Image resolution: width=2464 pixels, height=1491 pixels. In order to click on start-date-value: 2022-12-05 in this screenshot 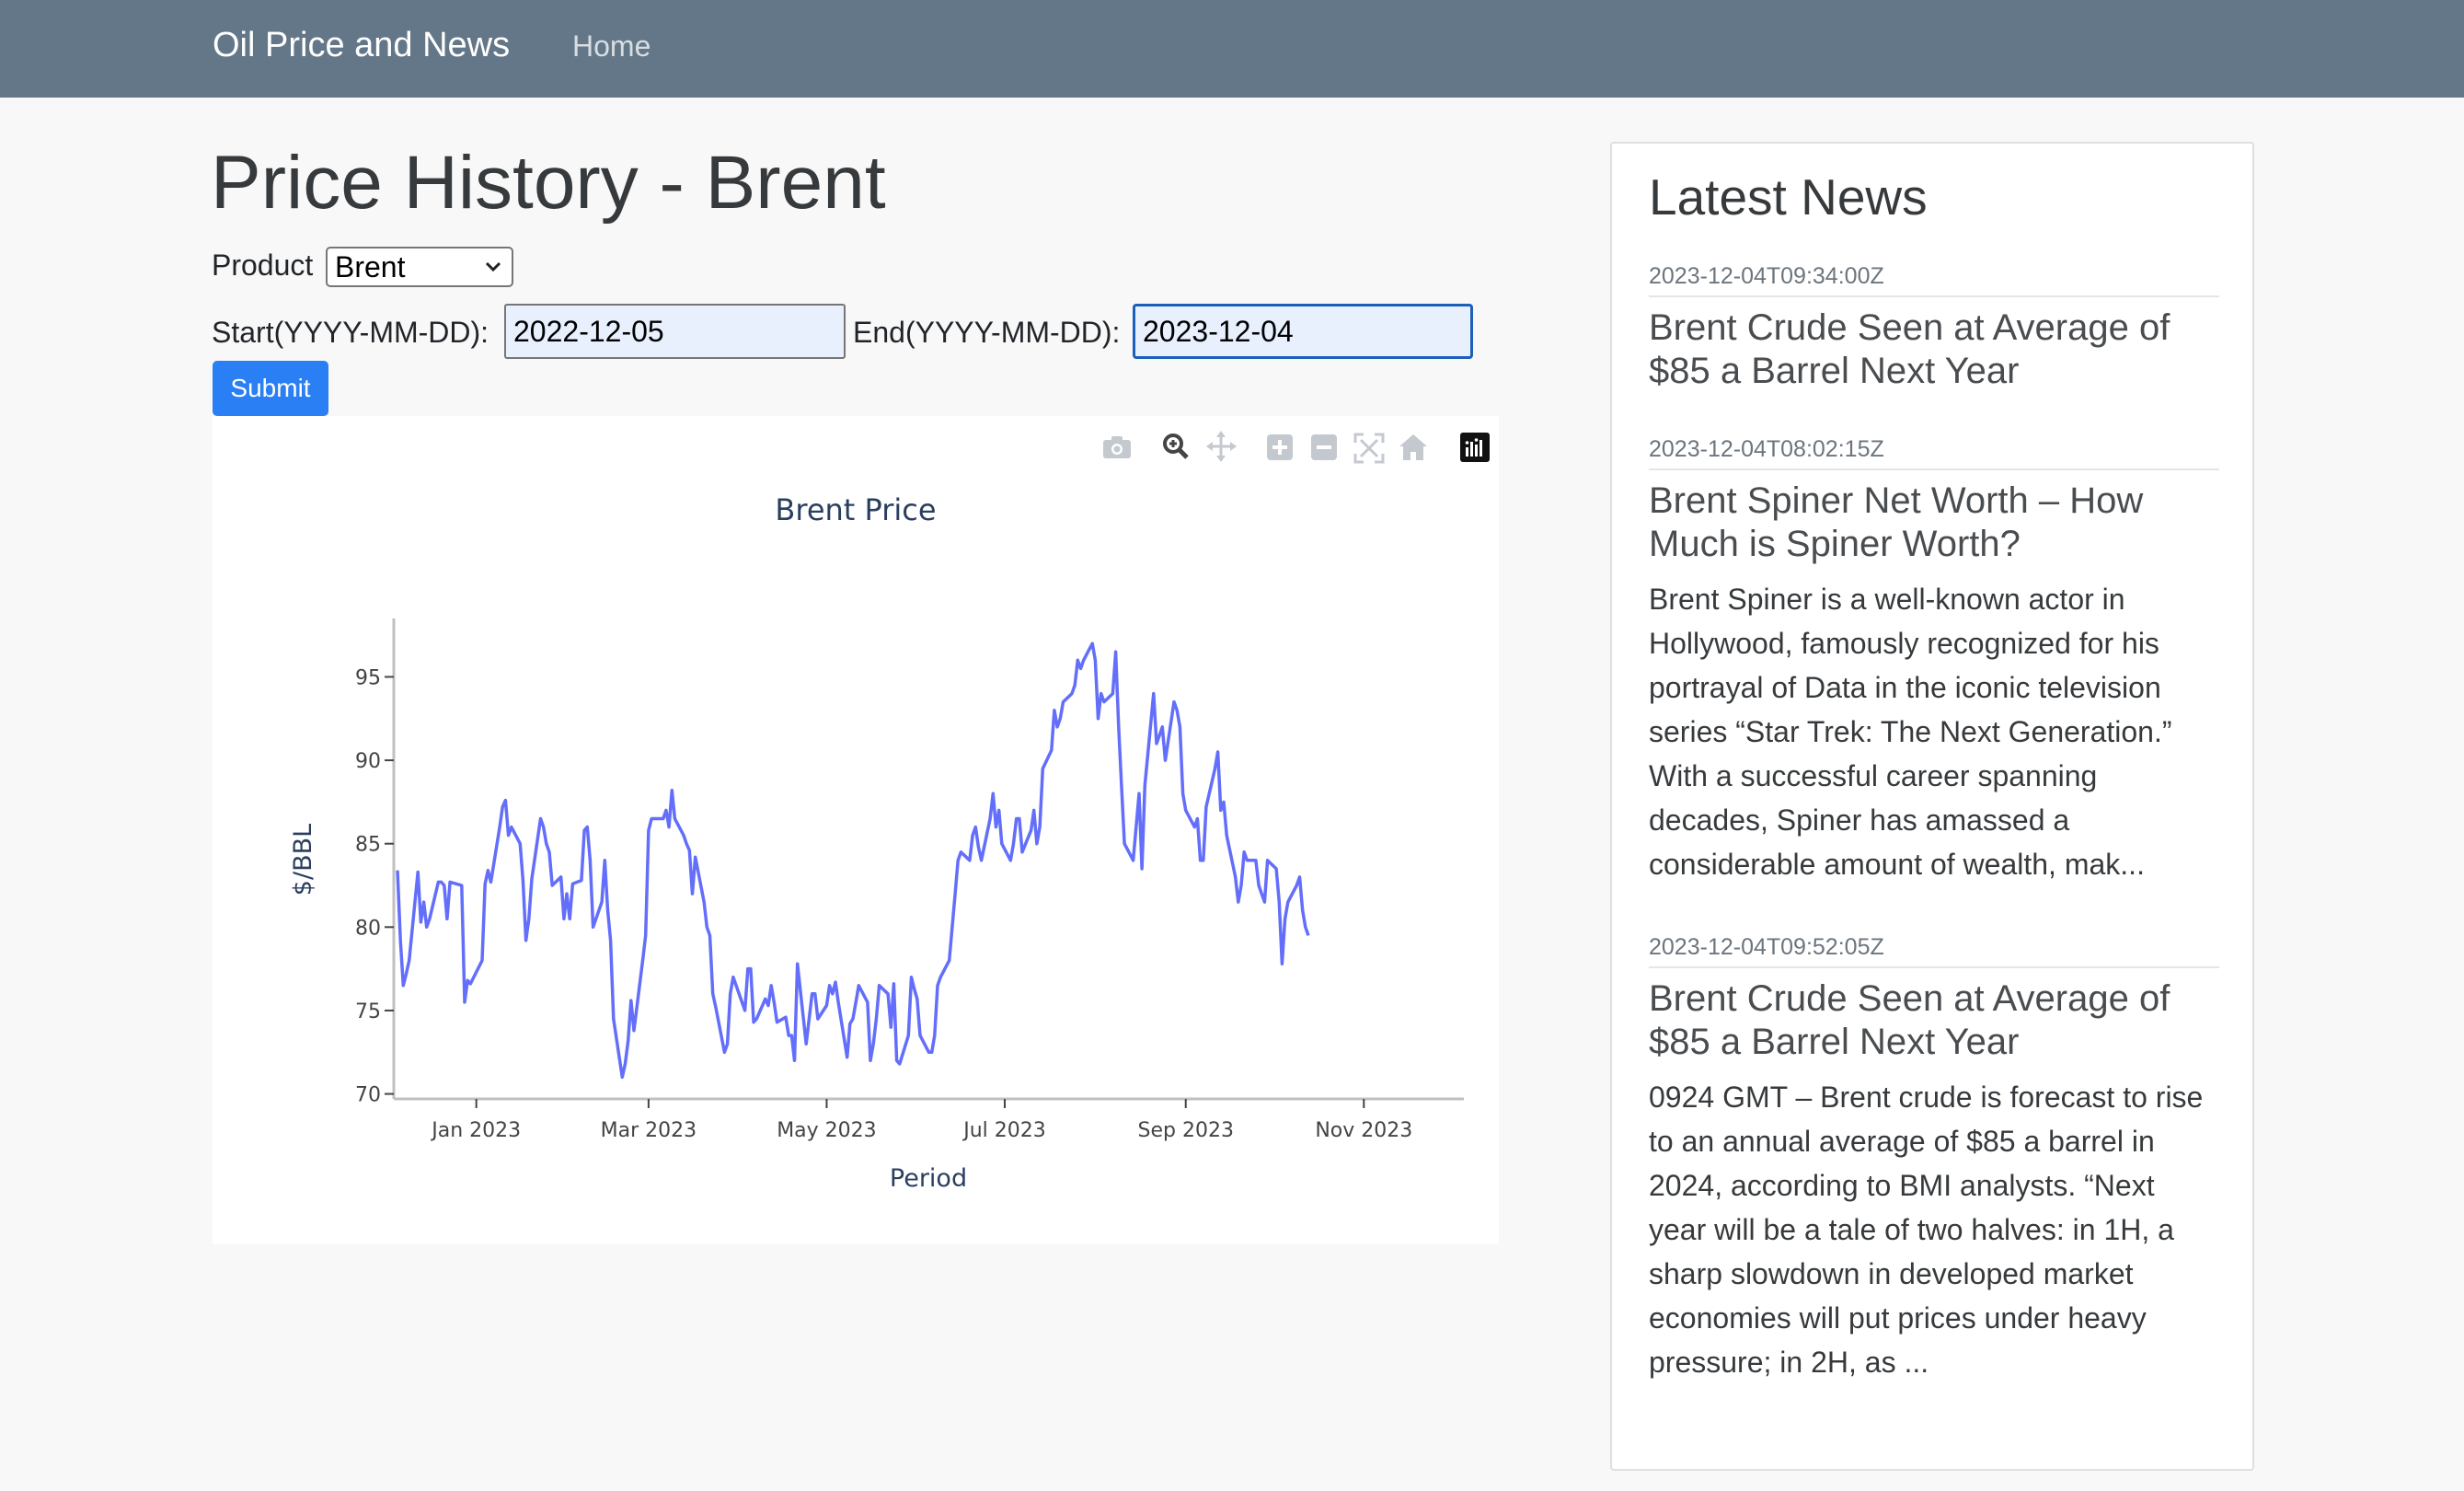, I will do `click(588, 331)`.